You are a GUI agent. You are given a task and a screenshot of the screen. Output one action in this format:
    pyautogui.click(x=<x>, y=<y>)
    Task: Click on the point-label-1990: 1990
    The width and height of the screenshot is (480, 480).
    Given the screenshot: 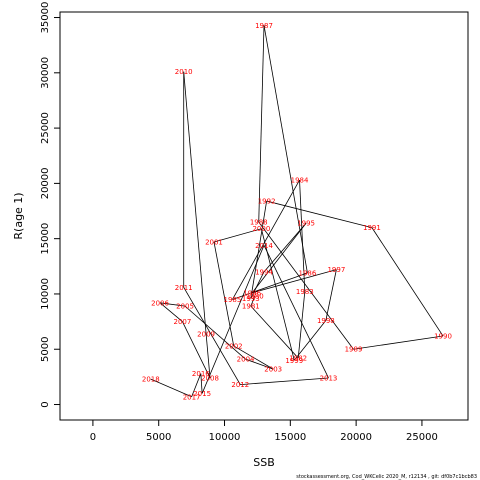 What is the action you would take?
    pyautogui.click(x=443, y=336)
    